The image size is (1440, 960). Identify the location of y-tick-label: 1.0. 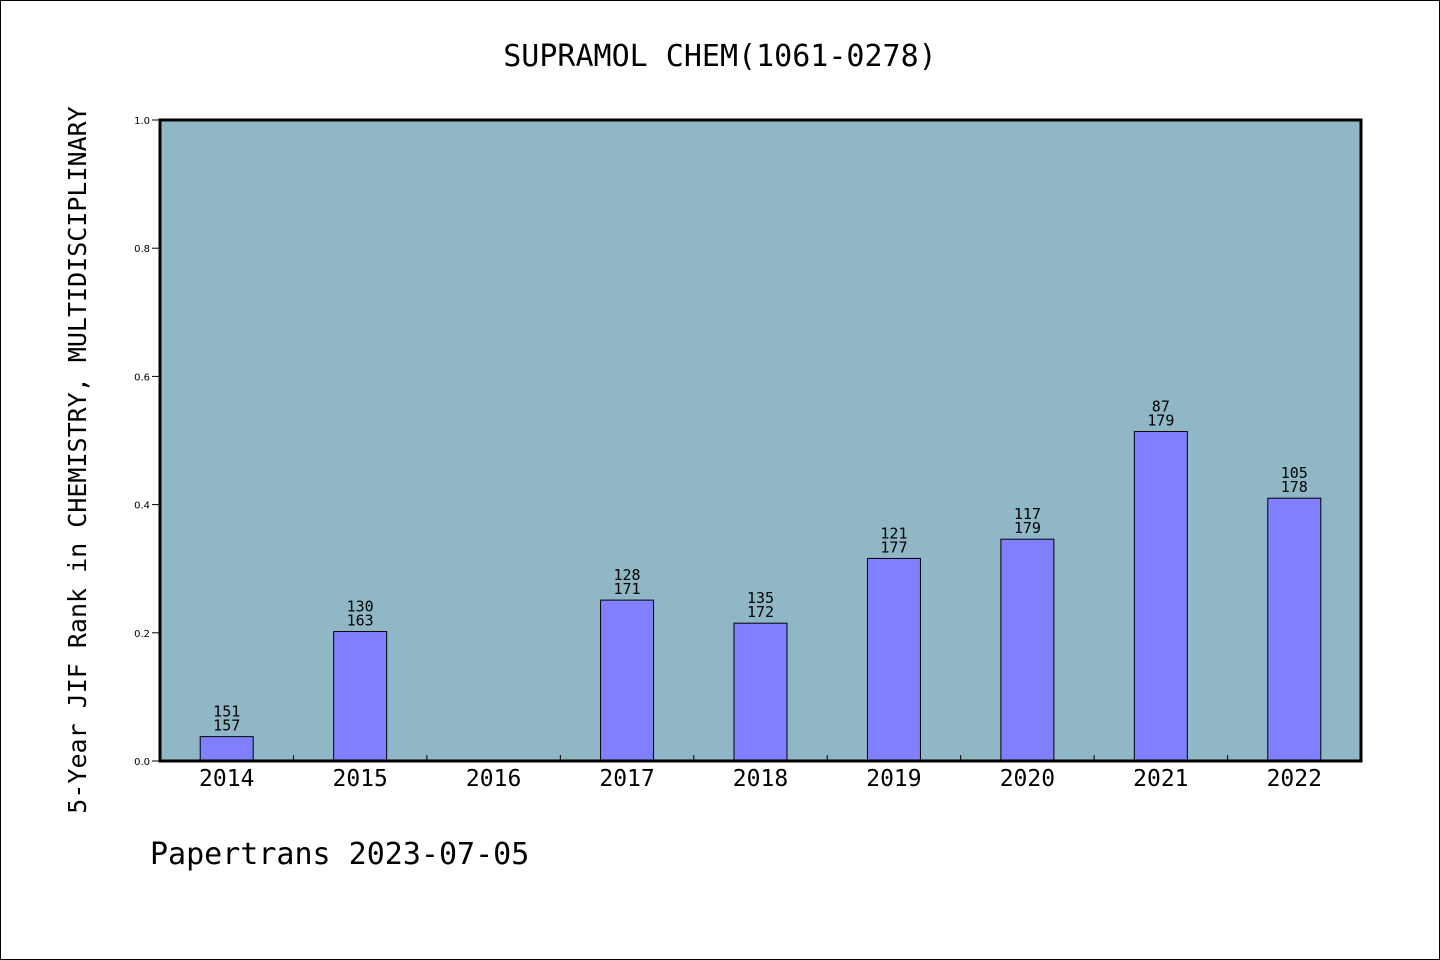
(142, 121).